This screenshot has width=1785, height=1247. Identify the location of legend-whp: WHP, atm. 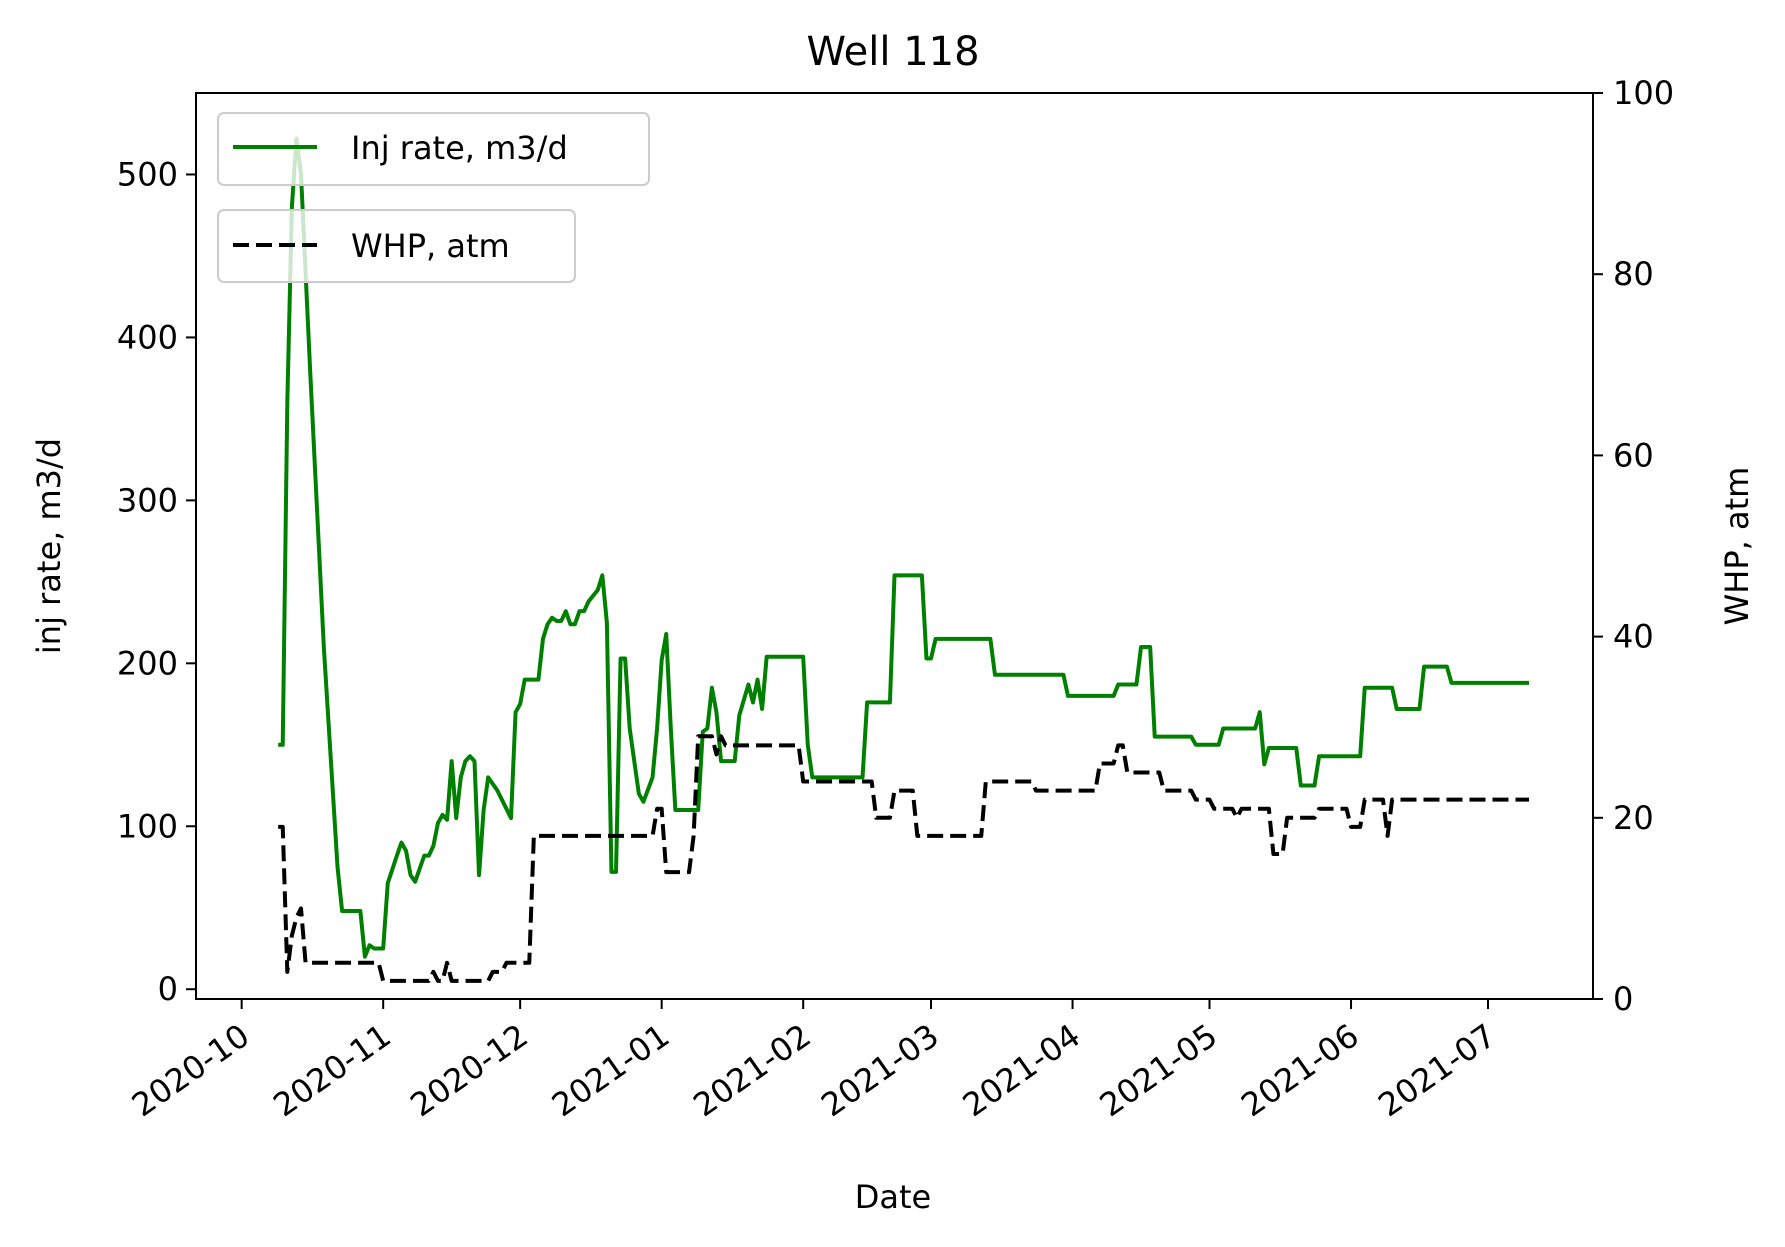
(396, 246).